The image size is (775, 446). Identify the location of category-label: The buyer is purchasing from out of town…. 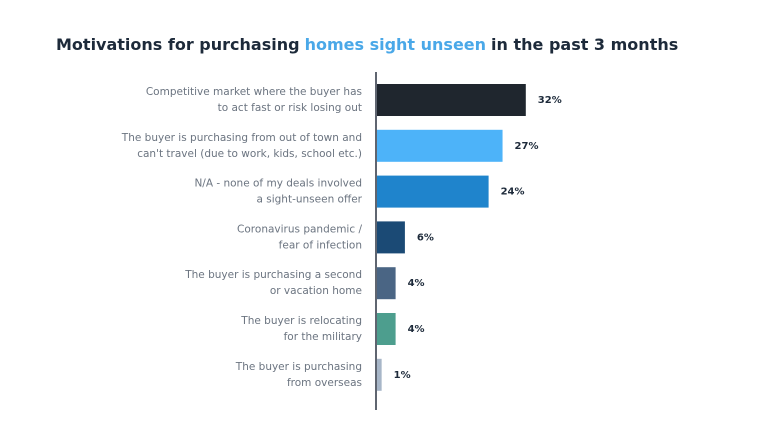
(241, 138).